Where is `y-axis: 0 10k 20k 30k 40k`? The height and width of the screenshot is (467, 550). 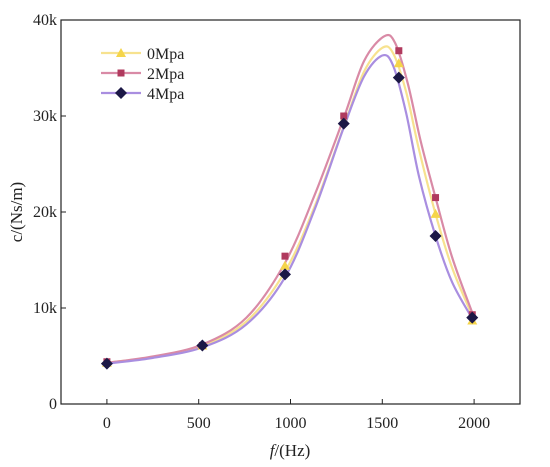 y-axis: 0 10k 20k 30k 40k is located at coordinates (49, 212).